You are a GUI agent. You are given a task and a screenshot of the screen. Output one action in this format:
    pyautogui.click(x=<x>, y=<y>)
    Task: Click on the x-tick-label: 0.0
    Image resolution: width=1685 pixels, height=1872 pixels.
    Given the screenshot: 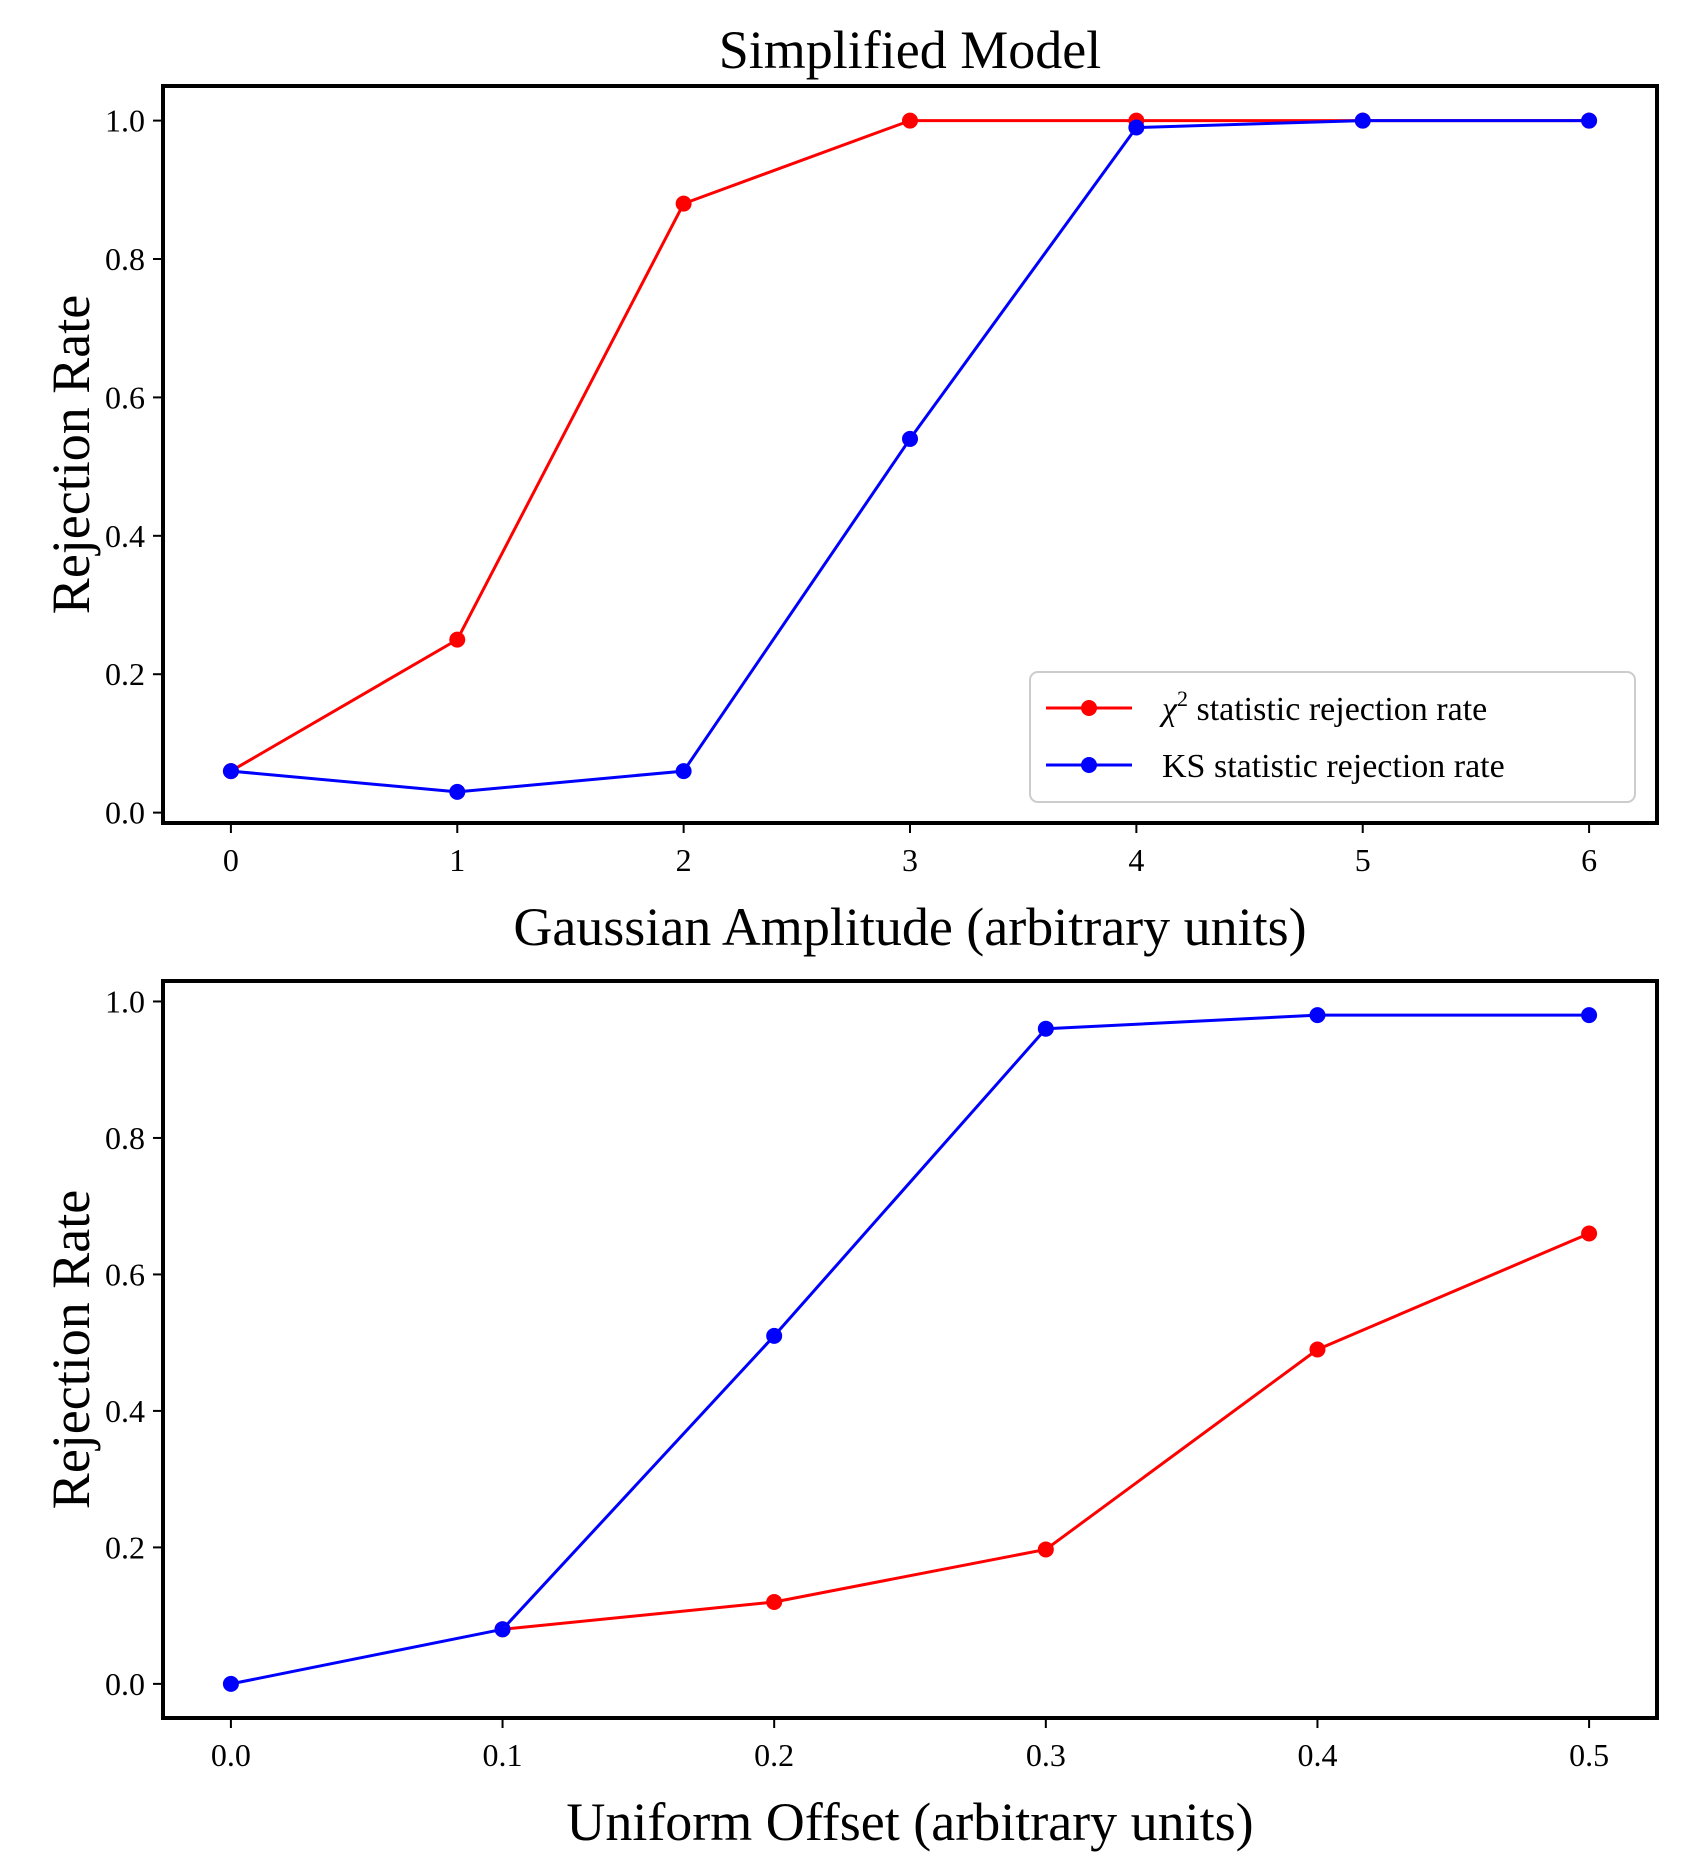 What is the action you would take?
    pyautogui.click(x=231, y=1755)
    